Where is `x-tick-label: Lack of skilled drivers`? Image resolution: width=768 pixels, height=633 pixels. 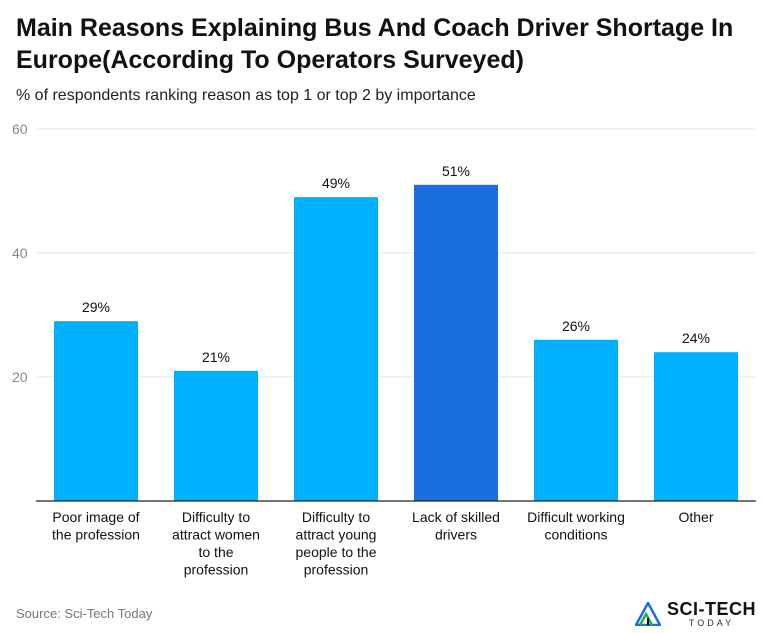 x-tick-label: Lack of skilled drivers is located at coordinates (456, 526).